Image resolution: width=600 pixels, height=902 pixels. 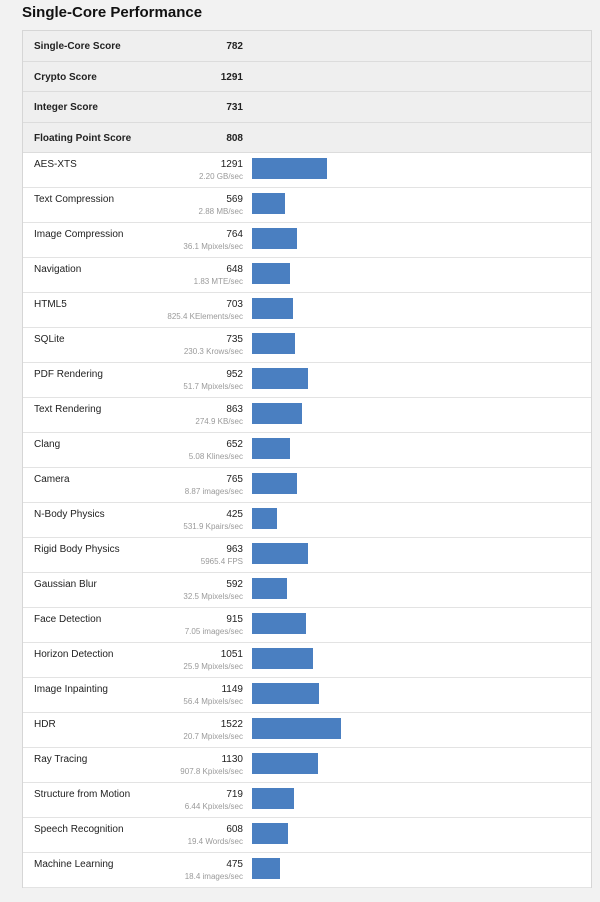 I want to click on benchmark-score: 915, so click(x=234, y=619).